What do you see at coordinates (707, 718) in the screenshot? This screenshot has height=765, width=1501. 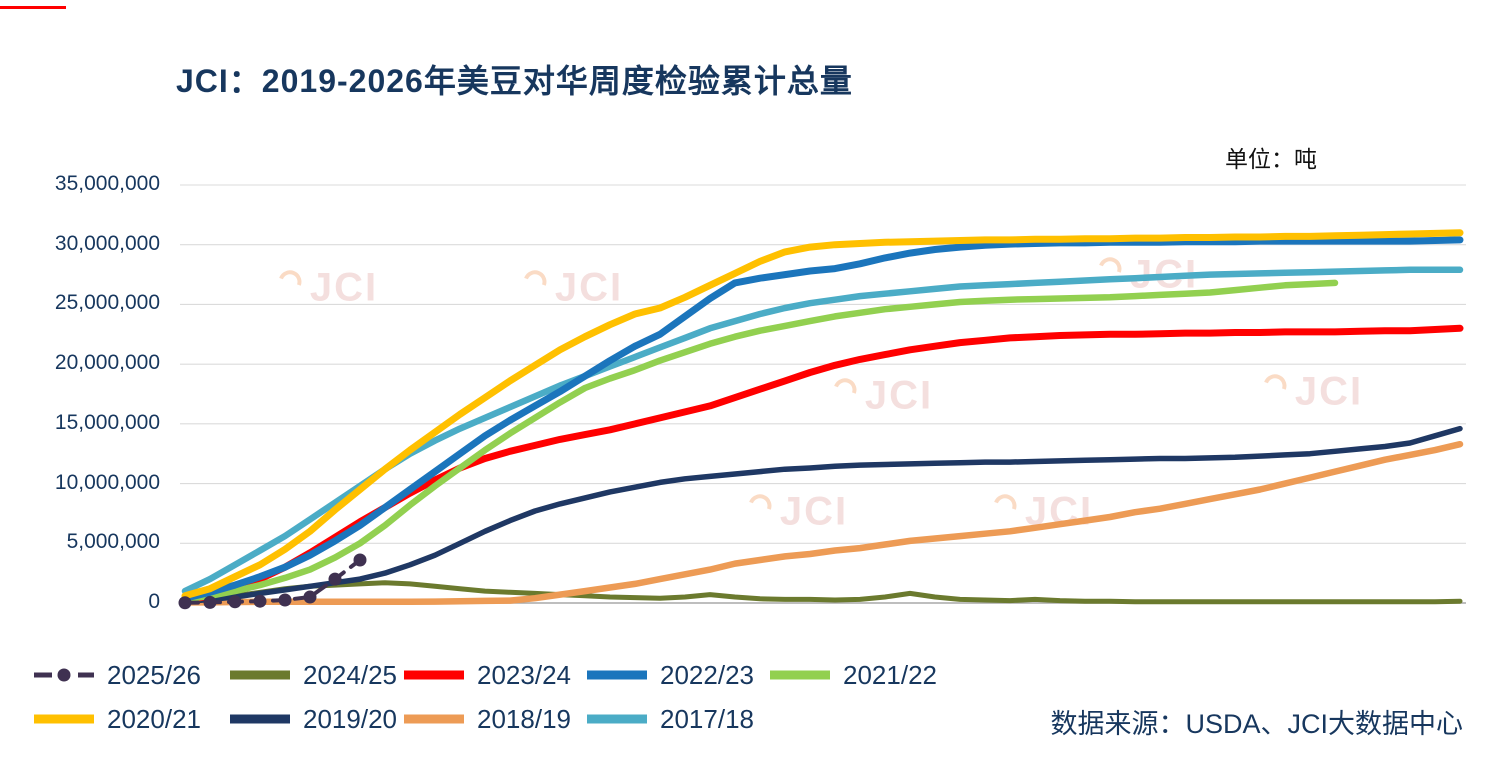 I see `legend-label-2017-18: 2017/18` at bounding box center [707, 718].